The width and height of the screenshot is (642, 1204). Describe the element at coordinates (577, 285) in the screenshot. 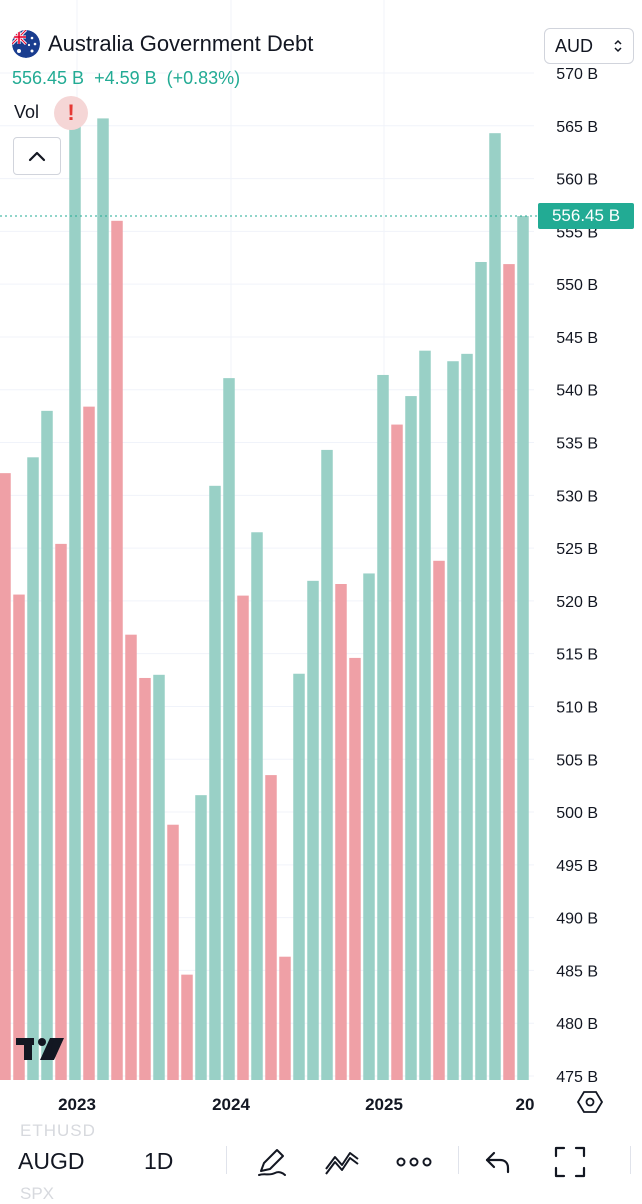

I see `y-tick-label: 550 B` at that location.